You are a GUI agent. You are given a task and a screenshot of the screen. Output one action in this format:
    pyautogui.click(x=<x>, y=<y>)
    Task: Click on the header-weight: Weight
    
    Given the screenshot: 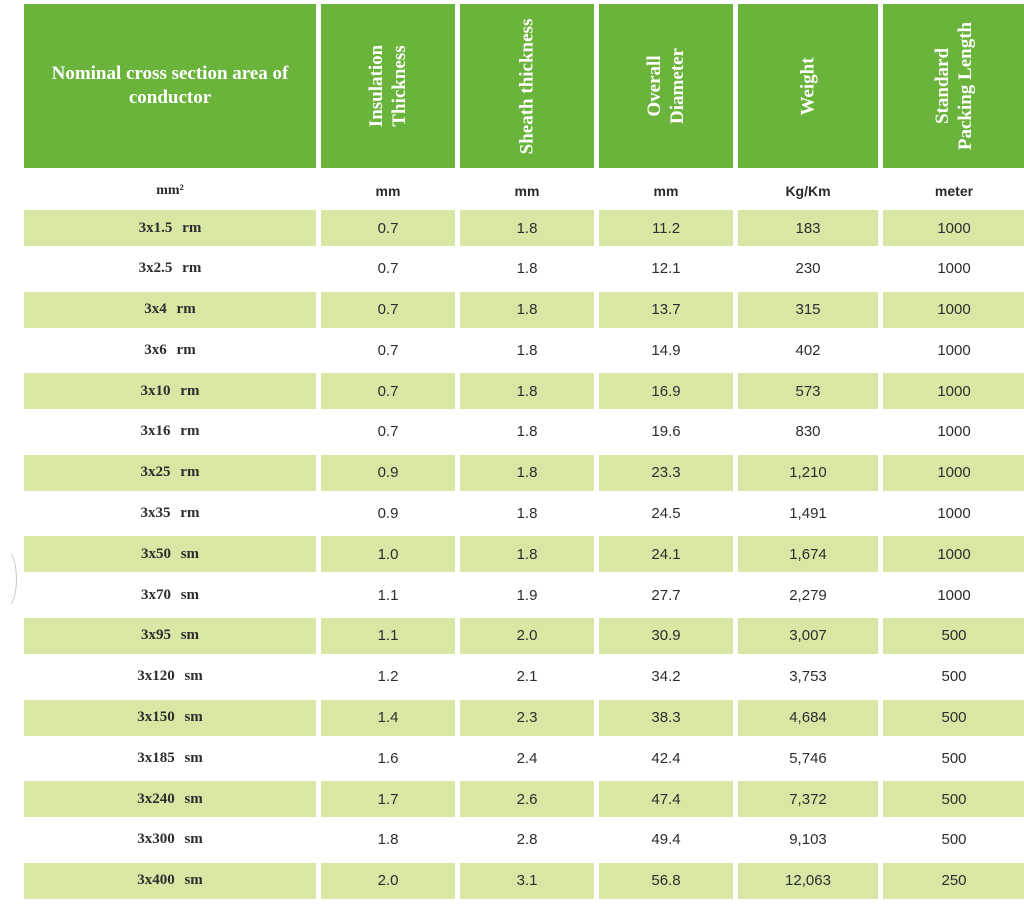 What is the action you would take?
    pyautogui.click(x=808, y=86)
    